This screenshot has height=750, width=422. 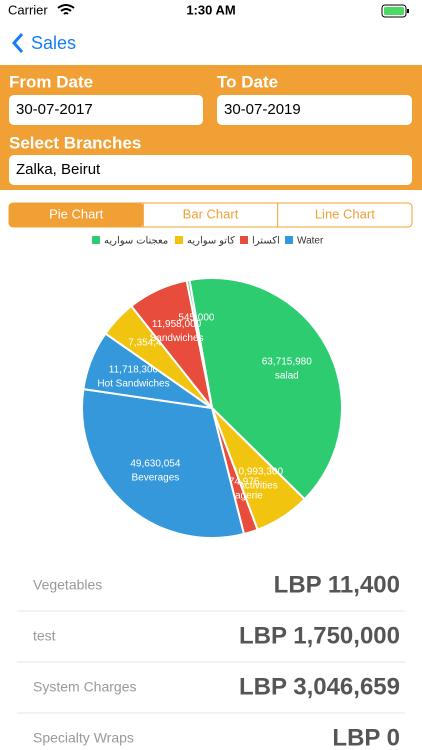 What do you see at coordinates (247, 81) in the screenshot?
I see `to-label: To Date` at bounding box center [247, 81].